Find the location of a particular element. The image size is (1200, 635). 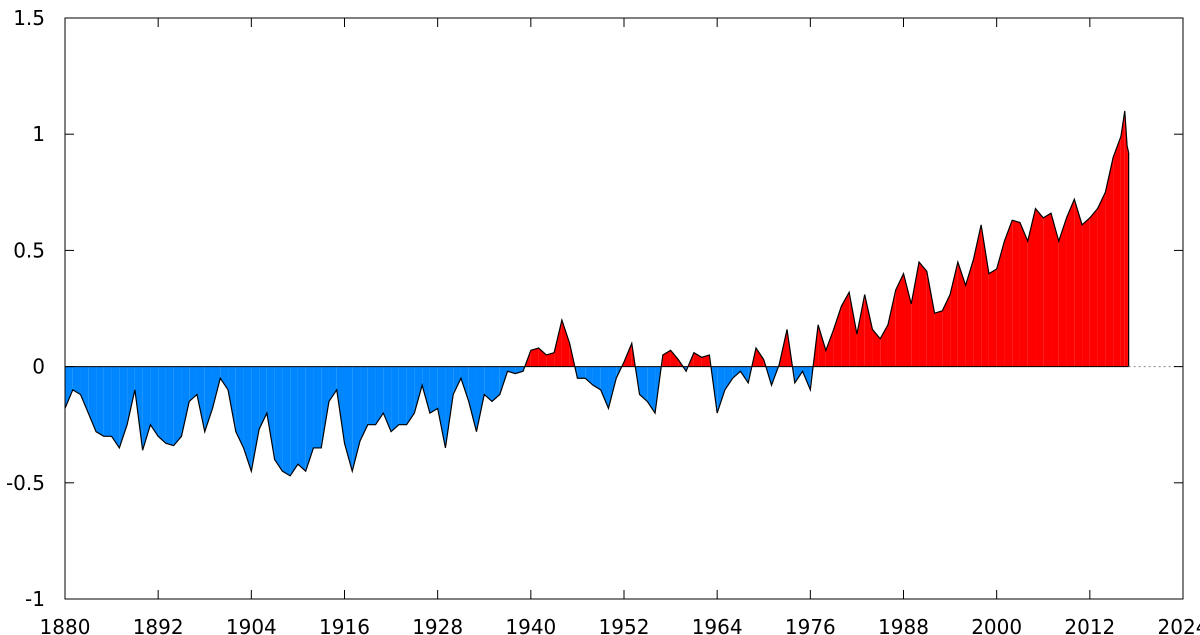

x-tick-label-7: 1964 is located at coordinates (717, 625).